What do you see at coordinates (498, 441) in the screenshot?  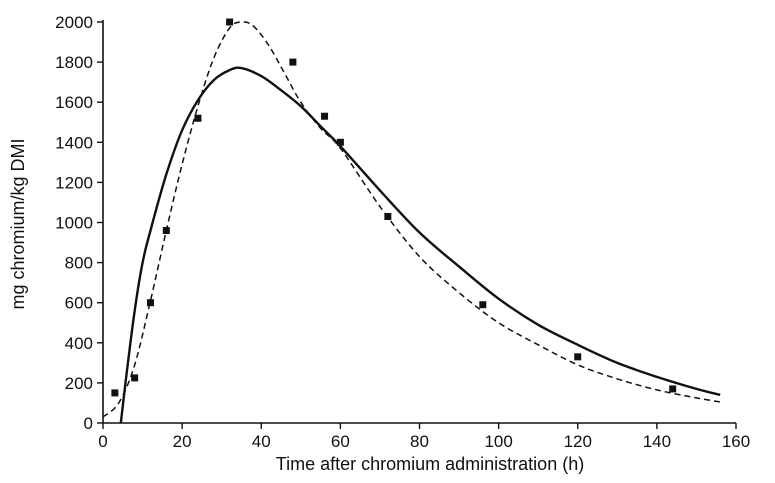 I see `x-tick-label: 100` at bounding box center [498, 441].